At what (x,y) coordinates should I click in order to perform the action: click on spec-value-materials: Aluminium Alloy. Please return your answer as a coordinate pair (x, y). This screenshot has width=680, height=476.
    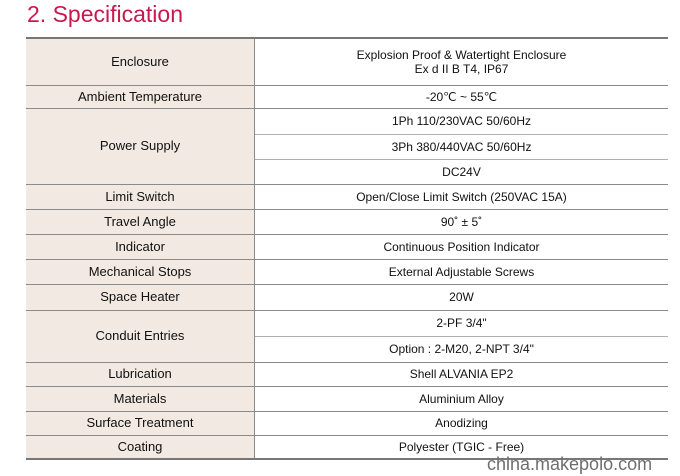
    Looking at the image, I should click on (461, 399).